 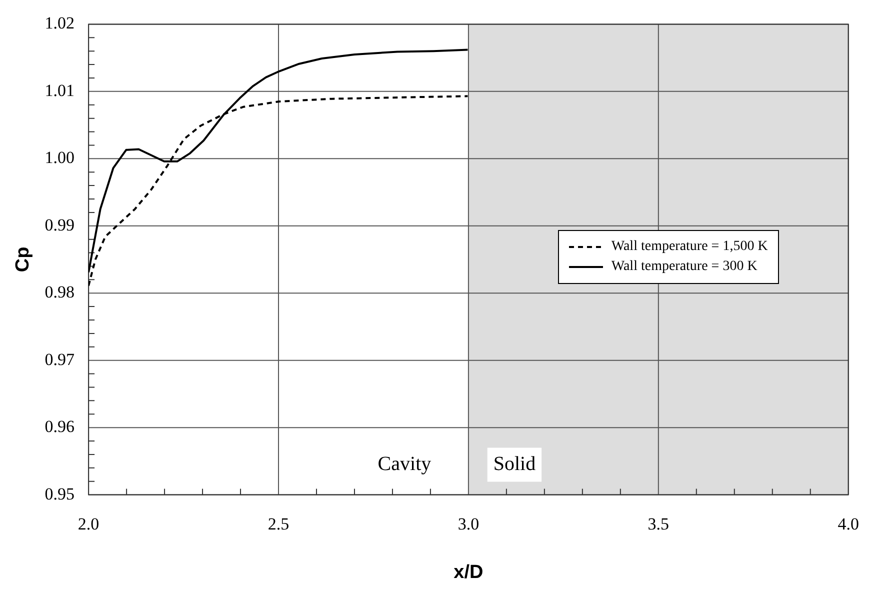 I want to click on x-tick-label: 3.0, so click(x=469, y=524).